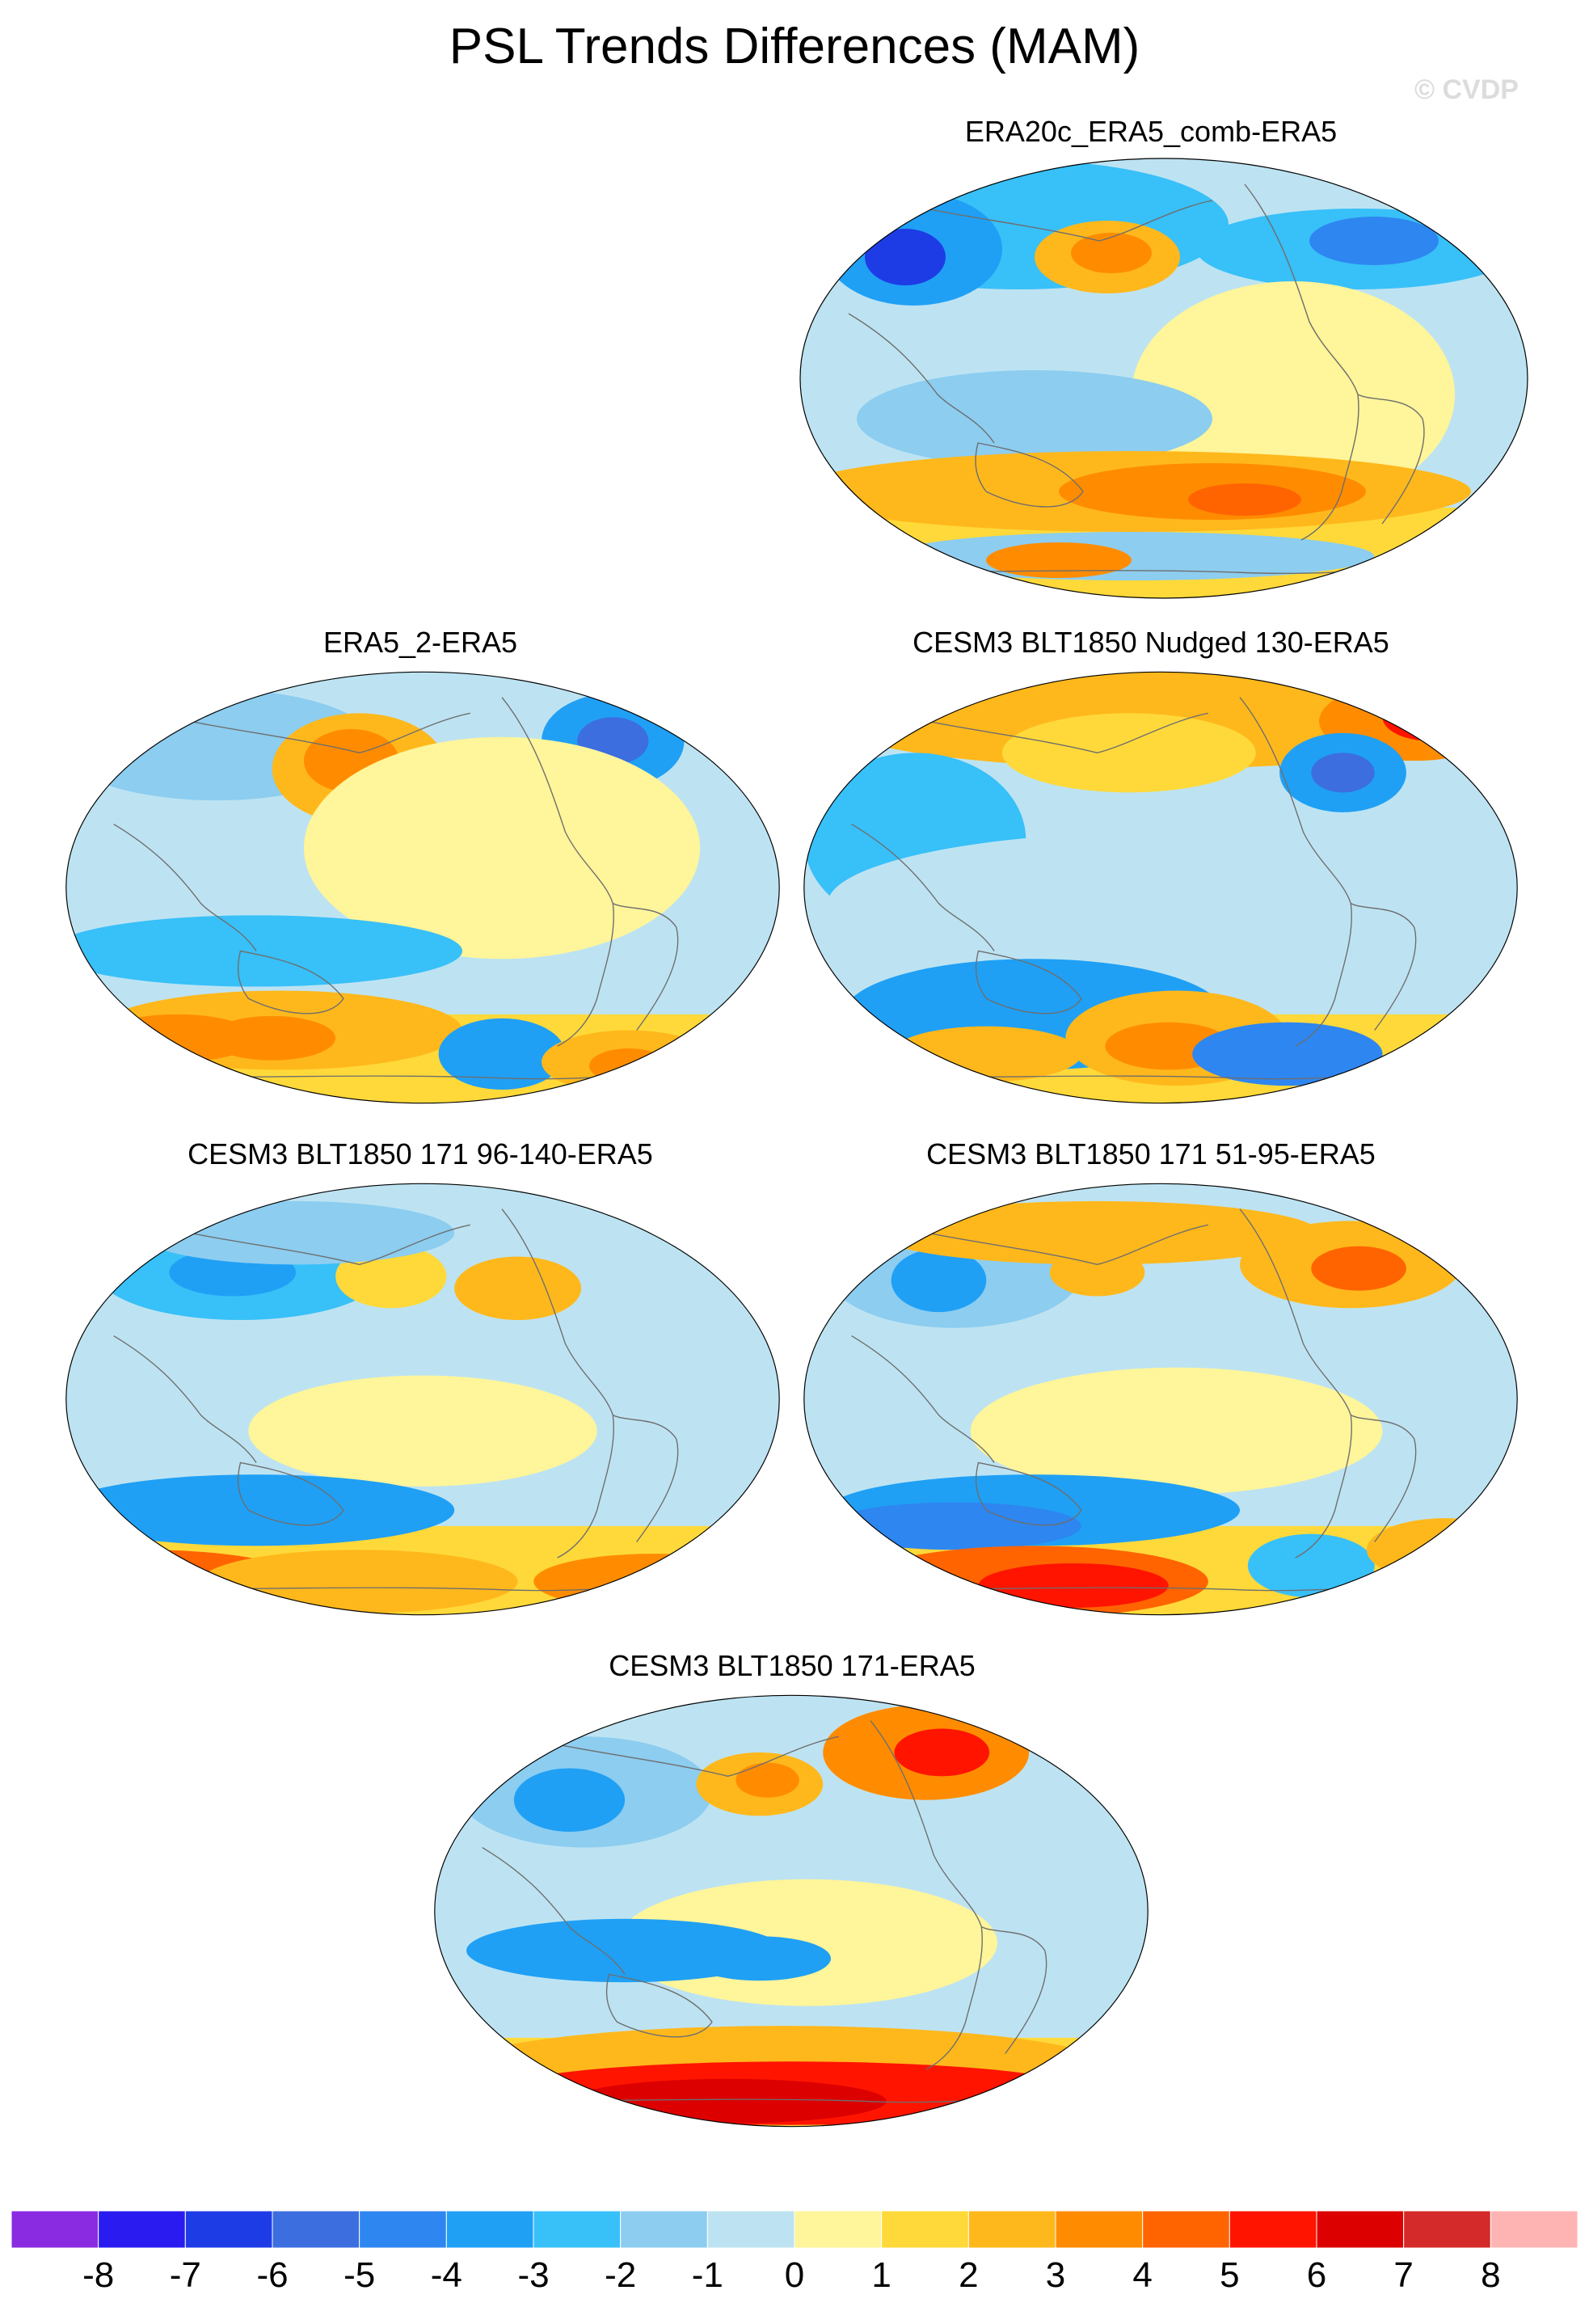 This screenshot has width=1589, height=2324. I want to click on panel-title-5: CESM3 BLT1850 171 51-95-ERA5, so click(1151, 1153).